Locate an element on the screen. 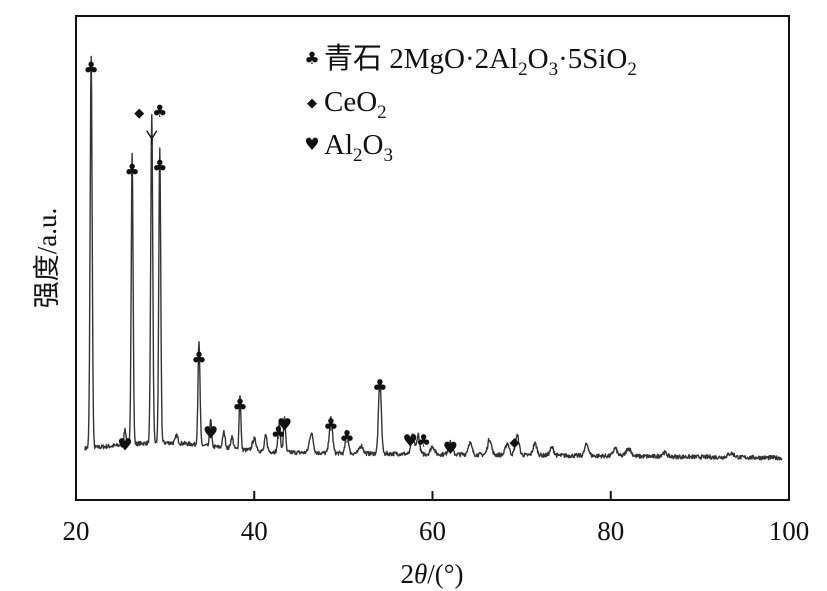 The width and height of the screenshot is (827, 591). peak-marker-diamond-17: ◆ is located at coordinates (514, 442).